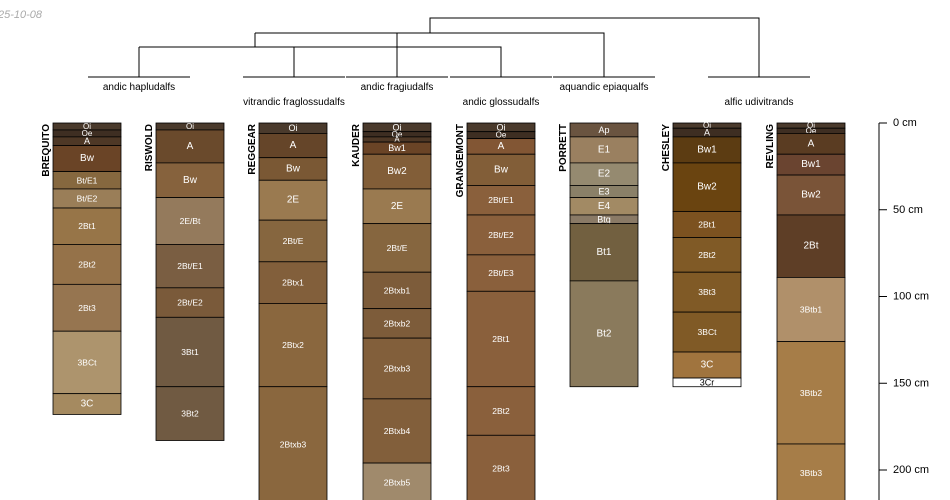  I want to click on horizon-label: 3Bt1, so click(190, 352).